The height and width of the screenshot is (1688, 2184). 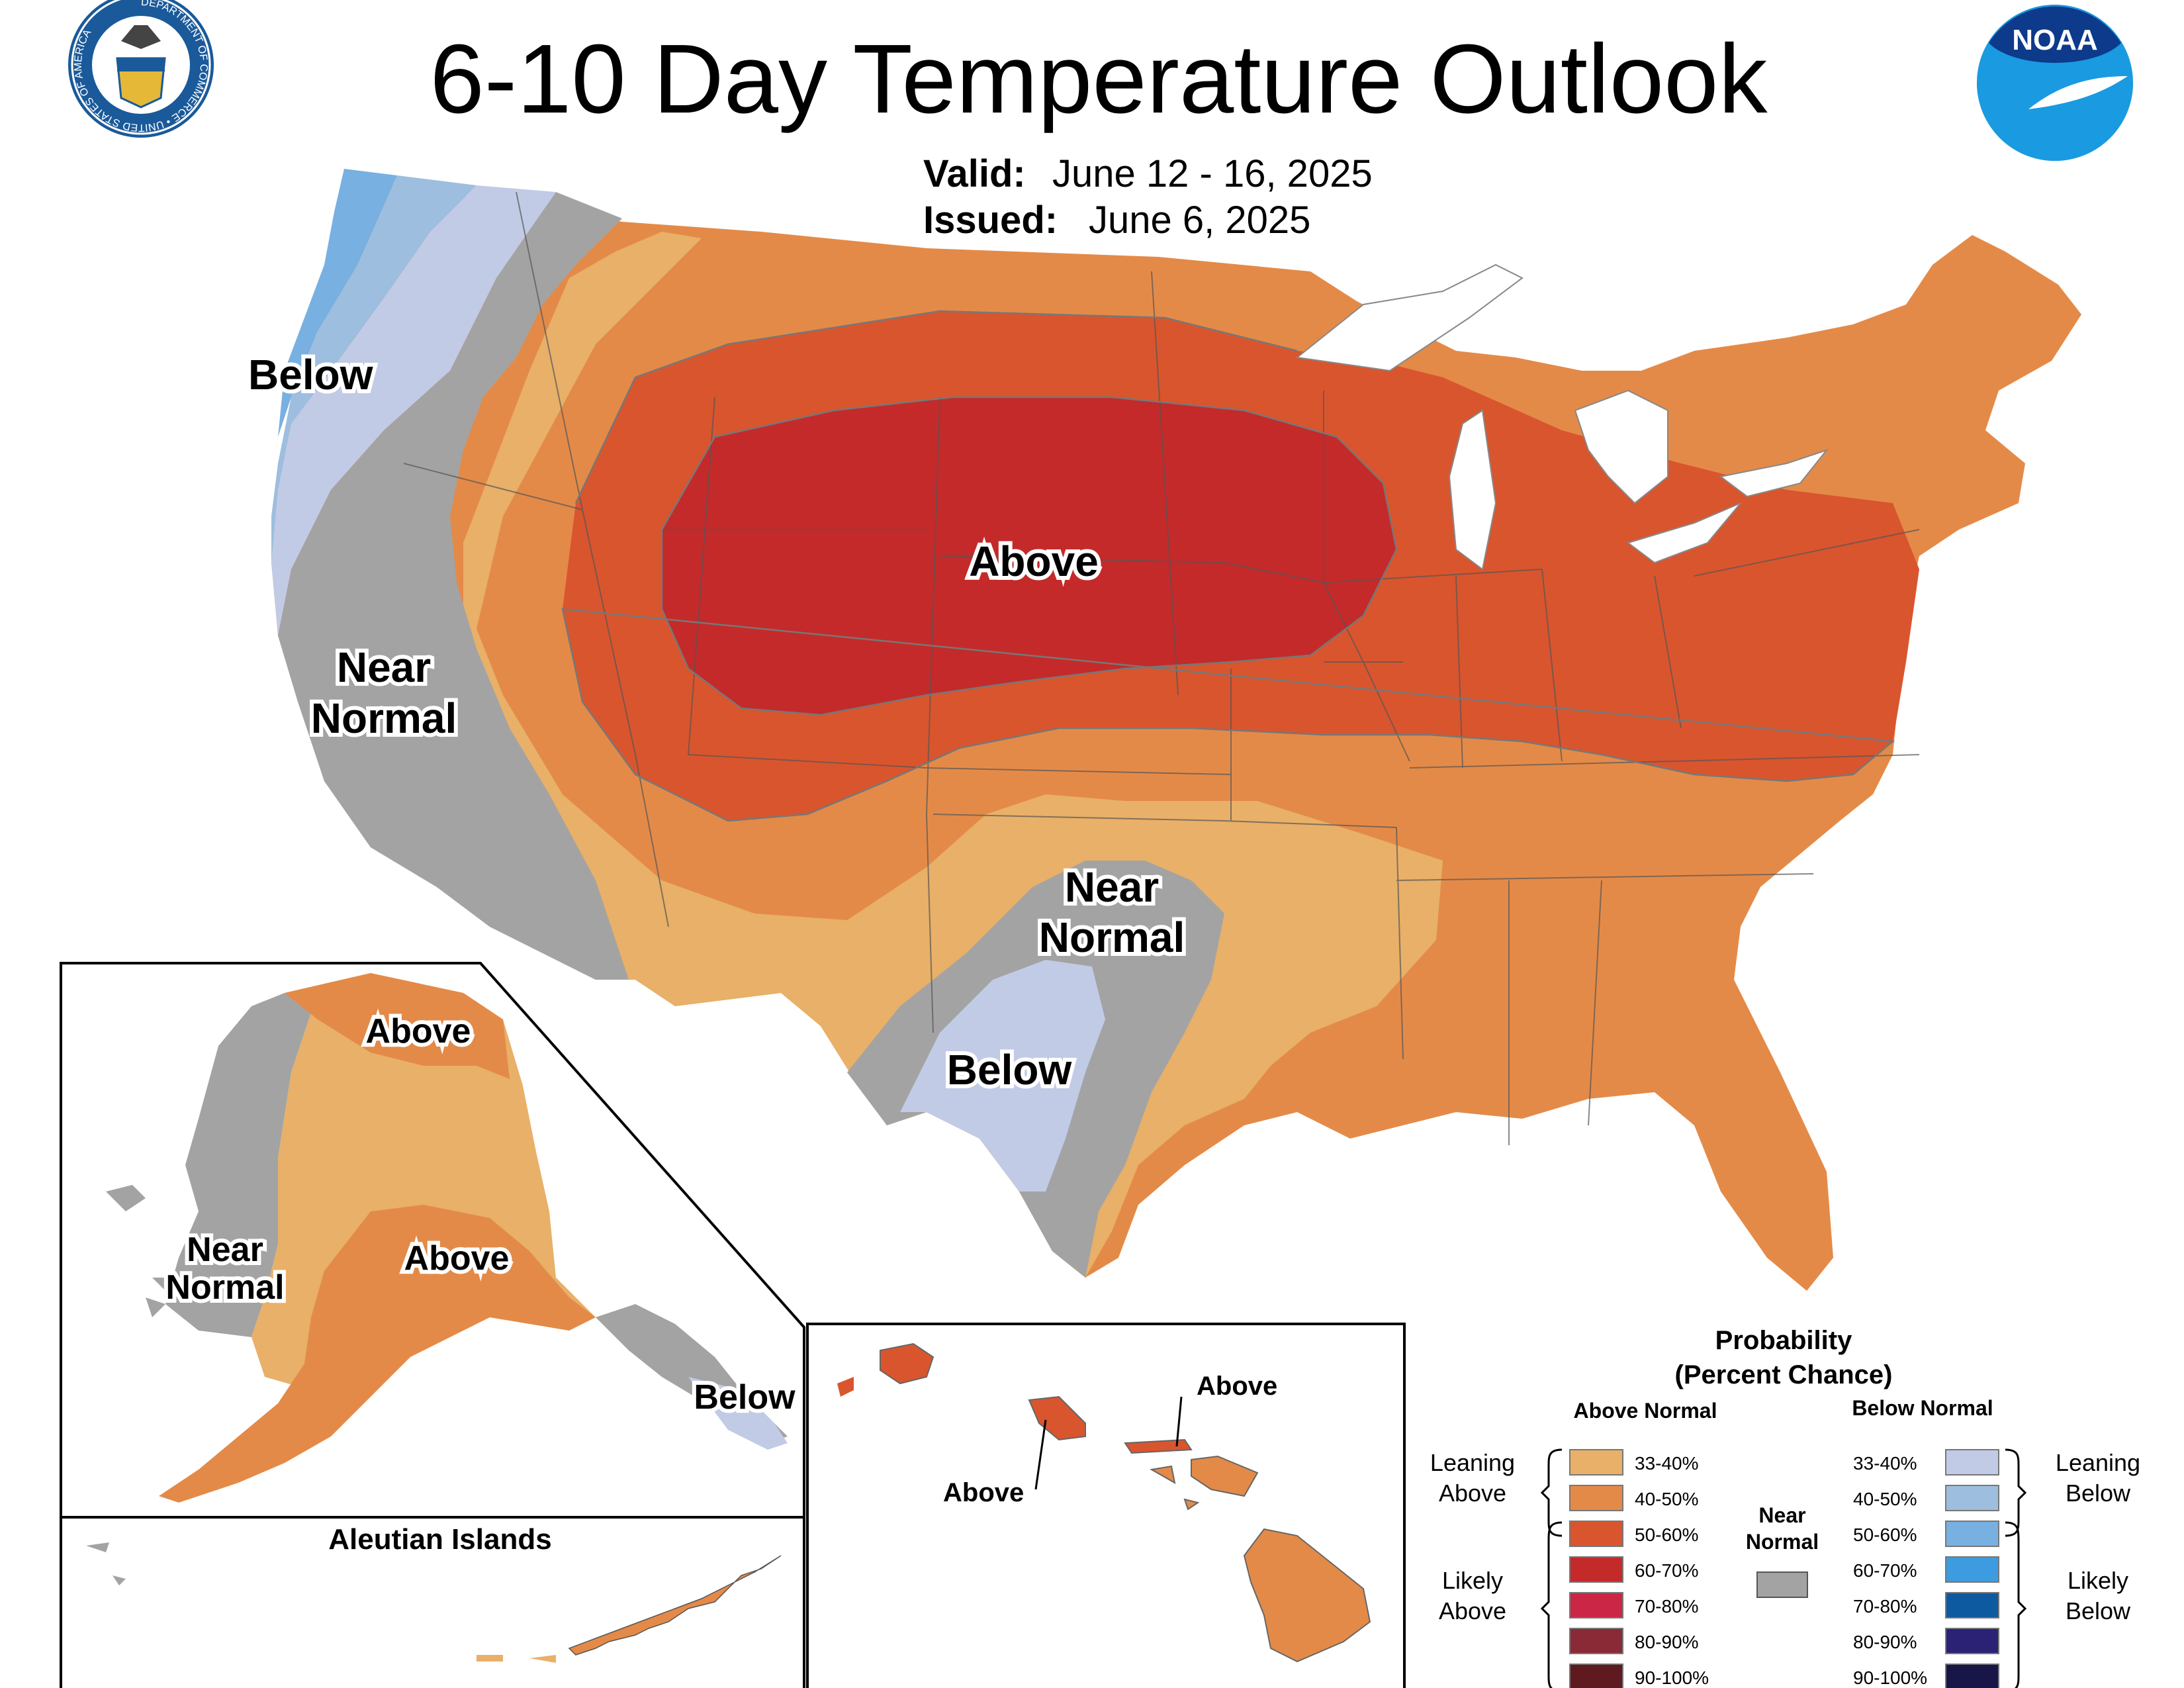 What do you see at coordinates (377, 1354) in the screenshot?
I see `alaska-south-above-40-50-zone` at bounding box center [377, 1354].